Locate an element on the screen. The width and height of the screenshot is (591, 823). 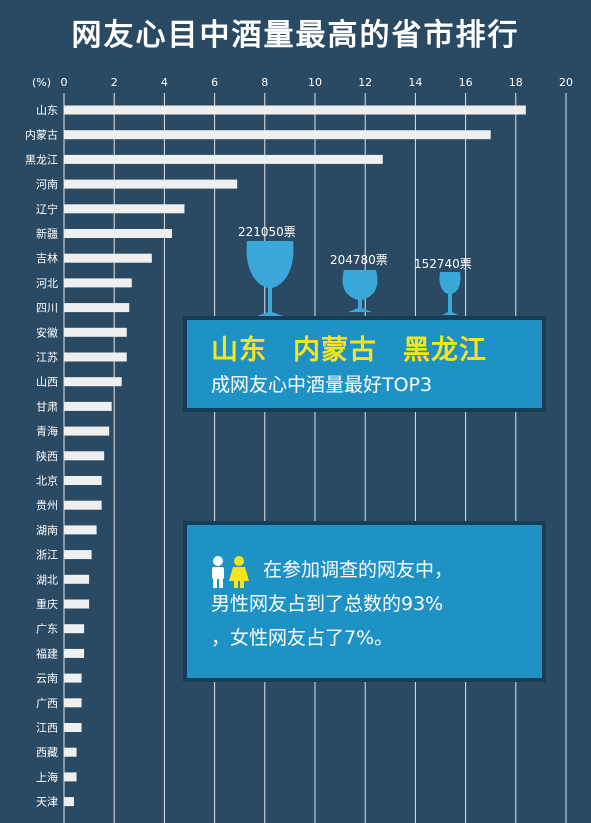
category-label: 西藏 is located at coordinates (47, 752).